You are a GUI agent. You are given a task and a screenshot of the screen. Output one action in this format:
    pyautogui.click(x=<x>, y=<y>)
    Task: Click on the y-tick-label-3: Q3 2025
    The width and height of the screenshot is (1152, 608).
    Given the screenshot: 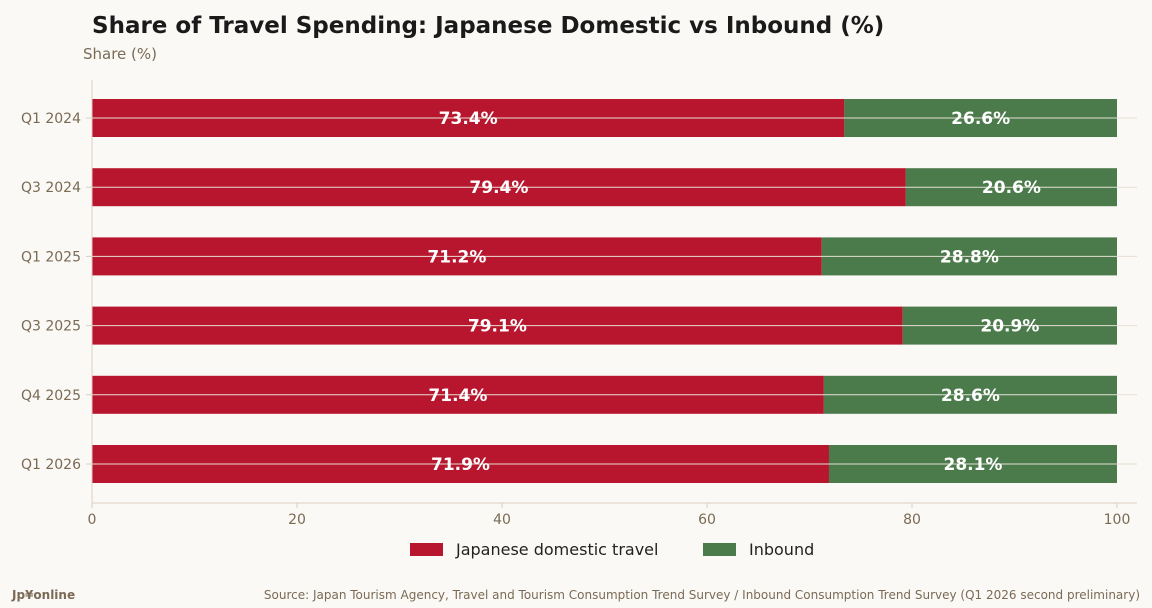 What is the action you would take?
    pyautogui.click(x=51, y=327)
    